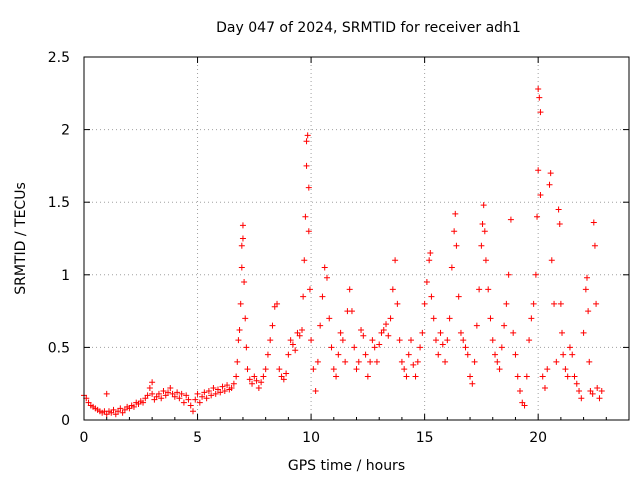  Describe the element at coordinates (59, 58) in the screenshot. I see `y-tick-label: 2.5` at that location.